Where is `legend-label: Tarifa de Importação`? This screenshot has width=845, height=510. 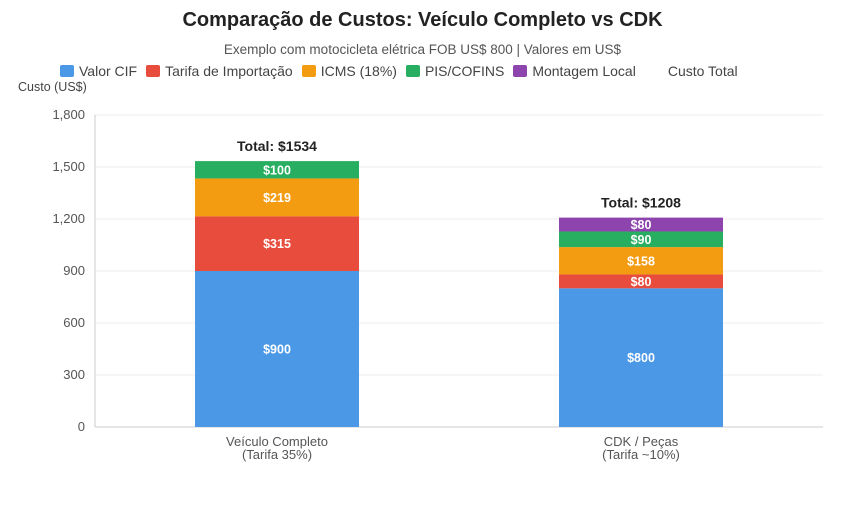 legend-label: Tarifa de Importação is located at coordinates (229, 71).